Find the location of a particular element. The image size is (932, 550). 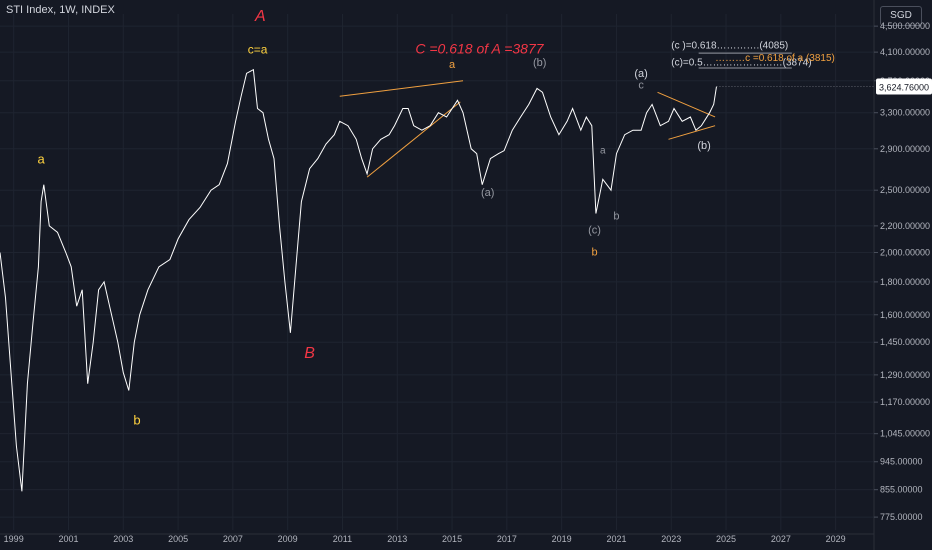

y-tick-label: 1,170.00000 is located at coordinates (905, 402).